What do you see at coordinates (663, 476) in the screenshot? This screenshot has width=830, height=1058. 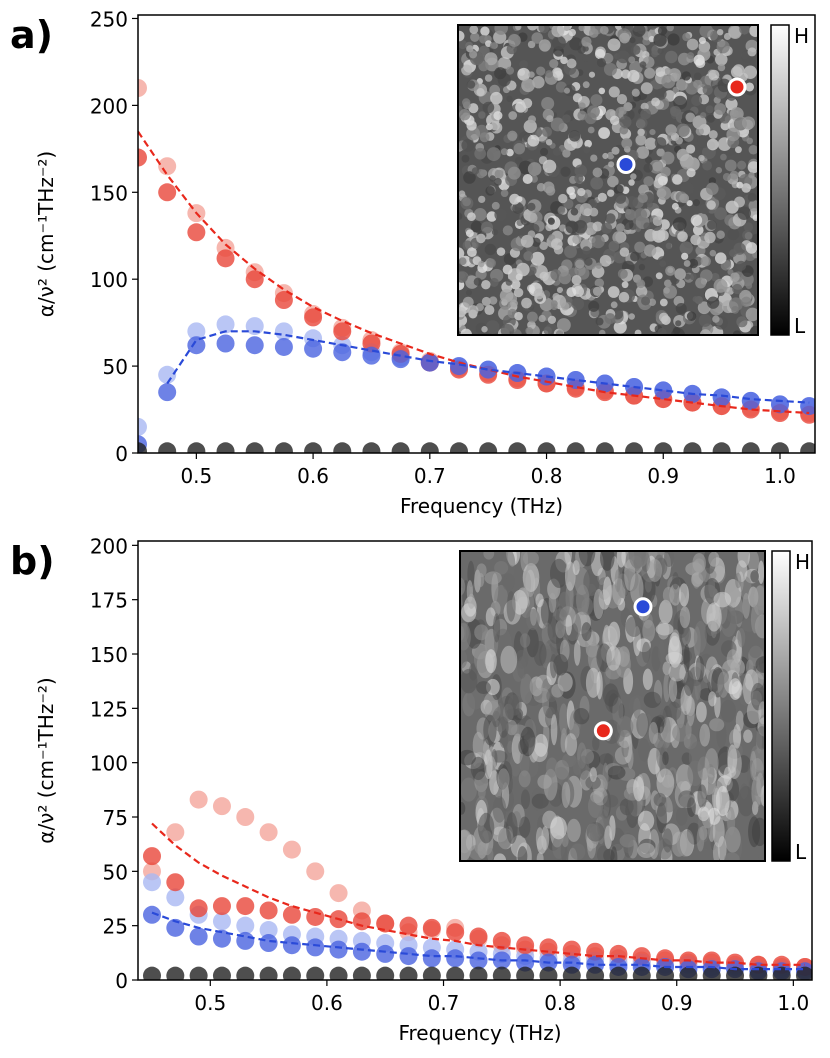 I see `x-tick-label: 0.9` at bounding box center [663, 476].